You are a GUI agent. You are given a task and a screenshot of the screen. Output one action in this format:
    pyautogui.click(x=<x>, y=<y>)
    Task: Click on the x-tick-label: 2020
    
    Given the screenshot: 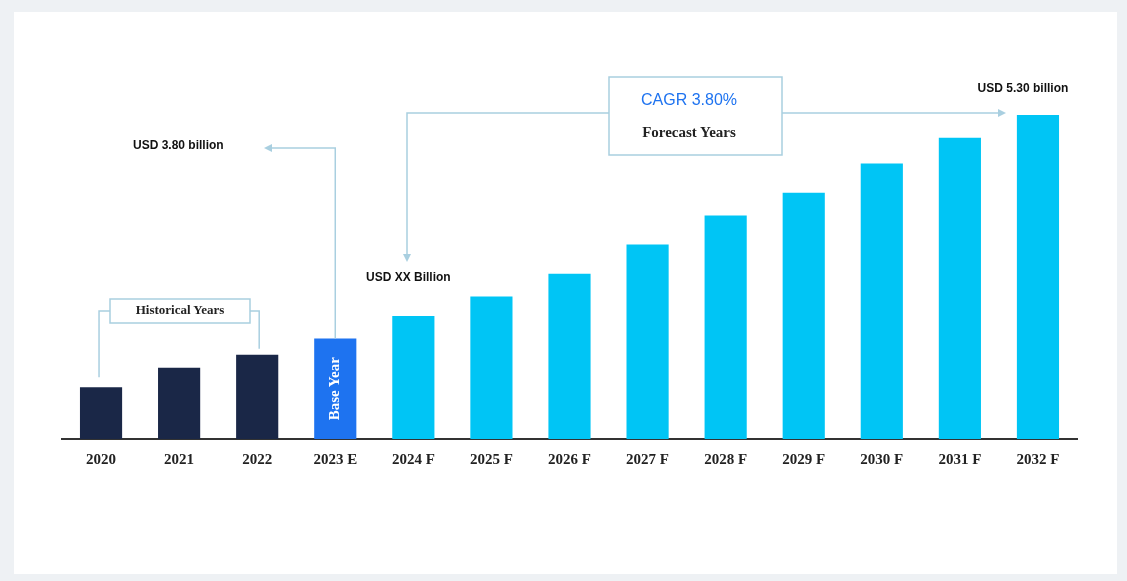 What is the action you would take?
    pyautogui.click(x=101, y=458)
    